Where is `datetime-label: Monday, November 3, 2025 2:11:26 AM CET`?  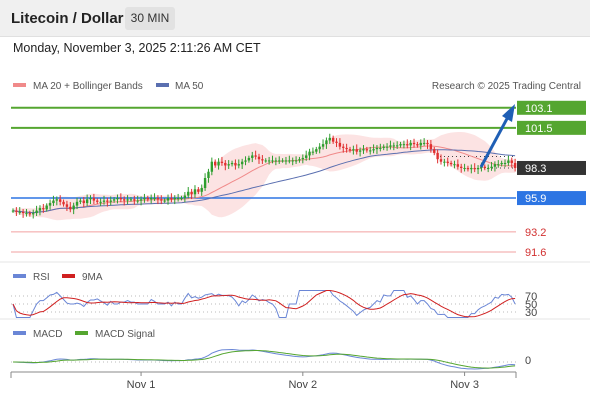 datetime-label: Monday, November 3, 2025 2:11:26 AM CET is located at coordinates (137, 48).